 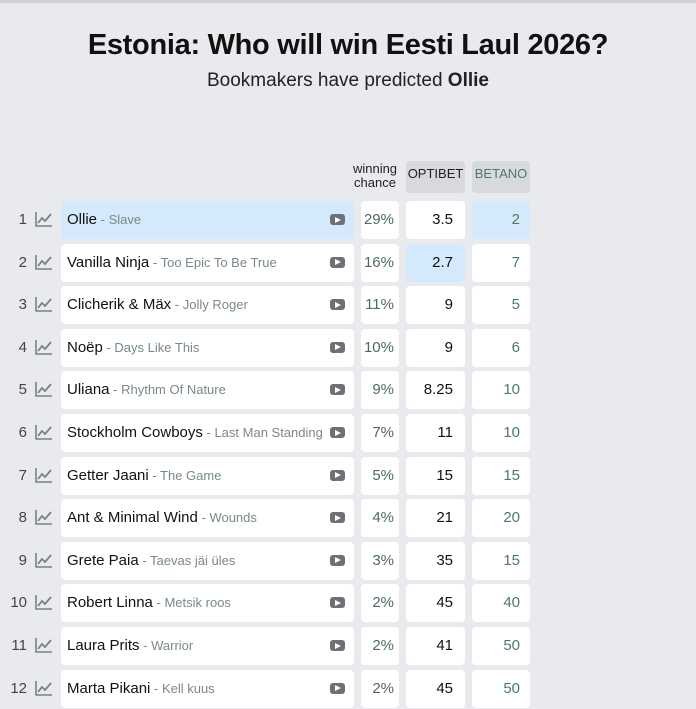 I want to click on artist-name: Vanilla Ninja - Too Epic To Be True, so click(x=172, y=262).